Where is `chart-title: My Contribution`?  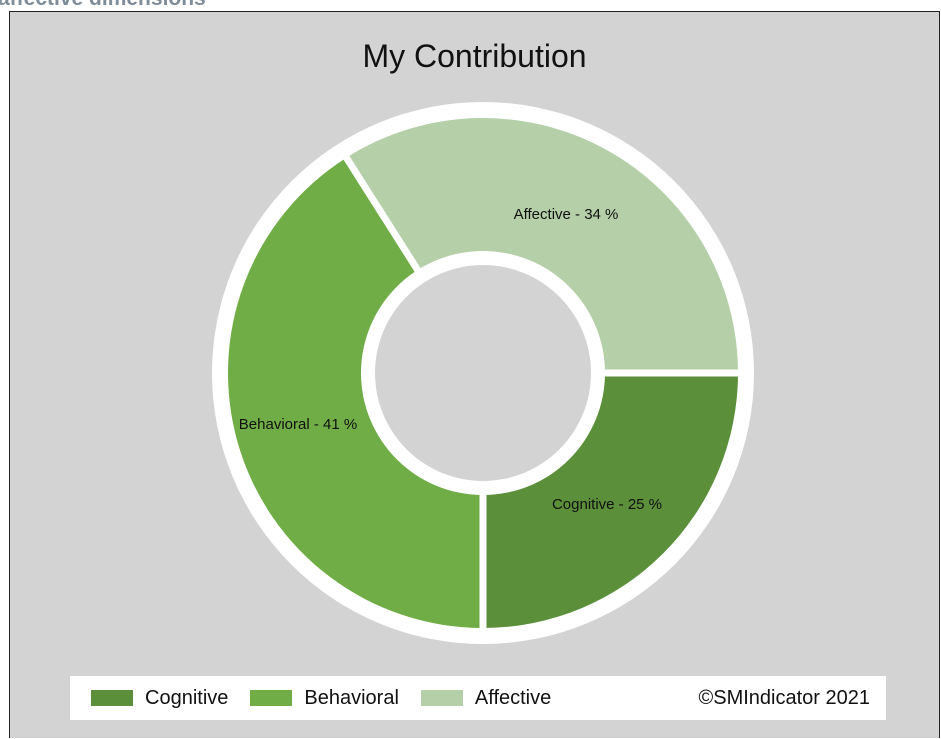
chart-title: My Contribution is located at coordinates (474, 56).